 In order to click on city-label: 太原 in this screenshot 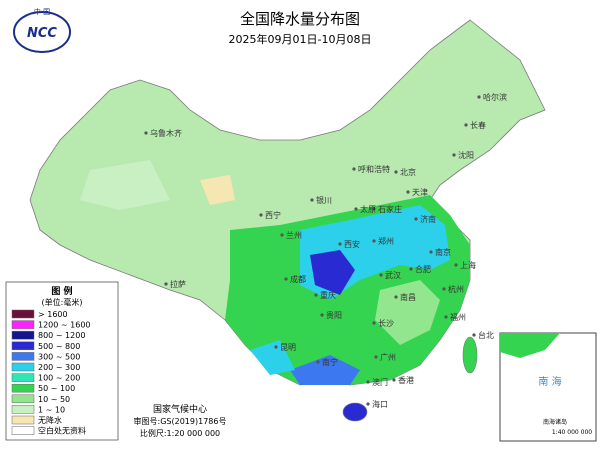, I will do `click(368, 209)`.